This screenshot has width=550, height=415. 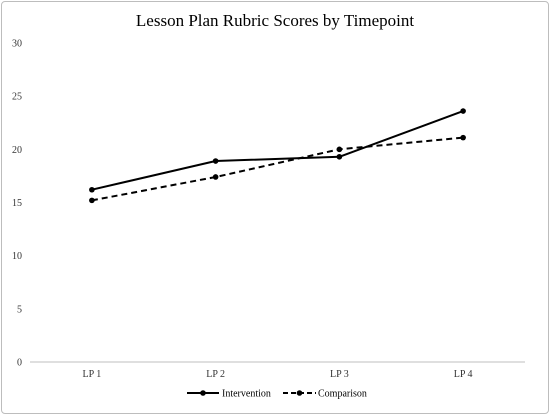 What do you see at coordinates (275, 20) in the screenshot?
I see `chart-title: Lesson Plan Rubric Scores by Timepoint` at bounding box center [275, 20].